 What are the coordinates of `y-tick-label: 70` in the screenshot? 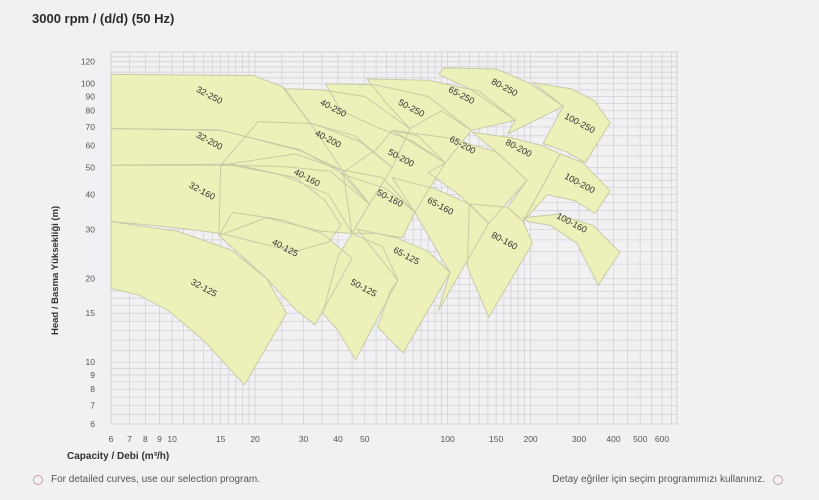 It's located at (91, 127).